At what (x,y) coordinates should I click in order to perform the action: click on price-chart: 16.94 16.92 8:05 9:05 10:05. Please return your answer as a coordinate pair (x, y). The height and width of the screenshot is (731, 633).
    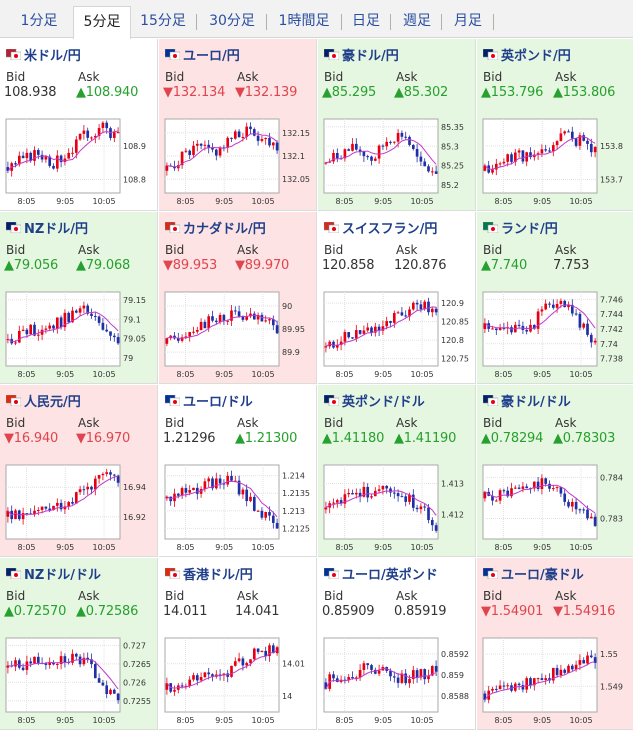
    Looking at the image, I should click on (79, 507).